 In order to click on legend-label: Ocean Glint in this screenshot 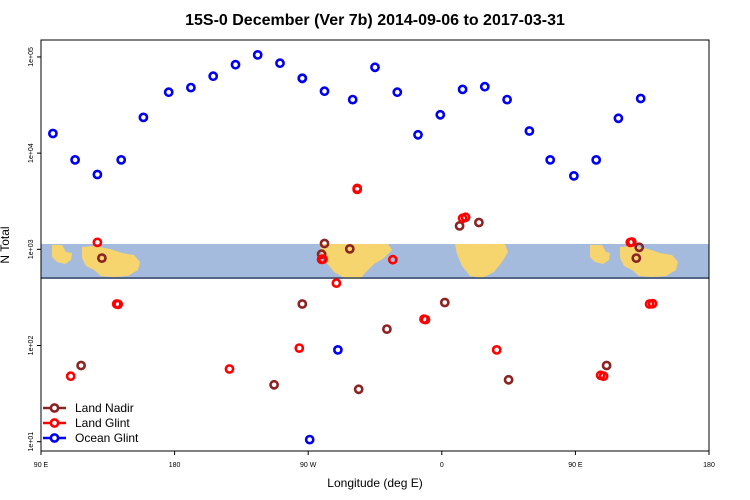, I will do `click(107, 438)`.